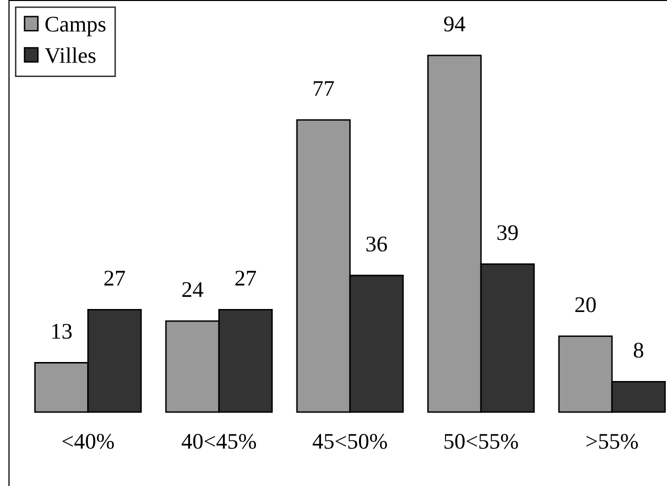 The width and height of the screenshot is (667, 486). I want to click on legend-label: Camps, so click(75, 26).